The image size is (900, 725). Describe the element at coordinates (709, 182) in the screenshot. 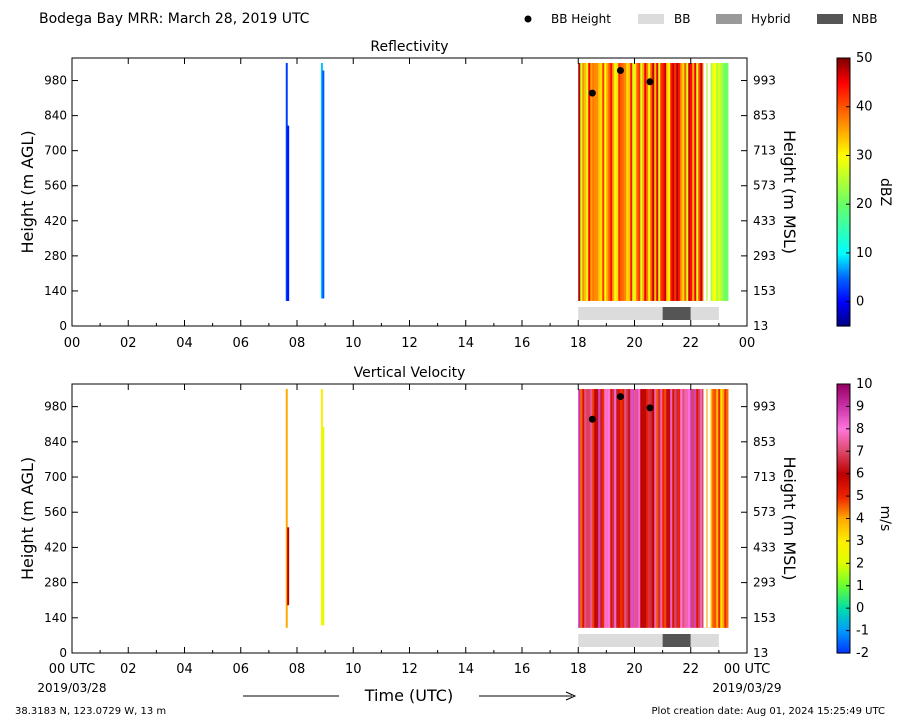

I see `reflectivity-data-gap` at that location.